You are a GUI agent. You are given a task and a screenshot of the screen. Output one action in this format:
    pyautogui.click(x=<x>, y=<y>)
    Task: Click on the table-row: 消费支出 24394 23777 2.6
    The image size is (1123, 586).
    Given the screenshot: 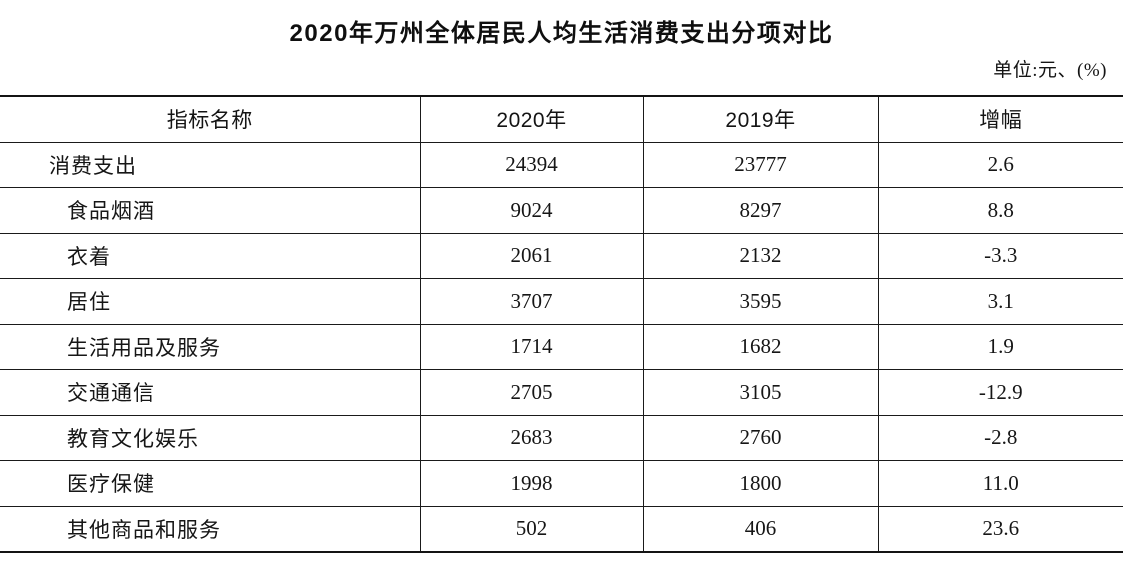 What is the action you would take?
    pyautogui.click(x=561, y=165)
    